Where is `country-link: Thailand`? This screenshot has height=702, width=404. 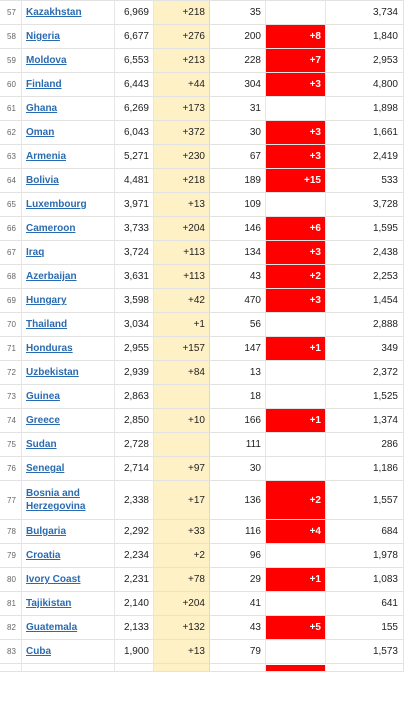 country-link: Thailand is located at coordinates (68, 324).